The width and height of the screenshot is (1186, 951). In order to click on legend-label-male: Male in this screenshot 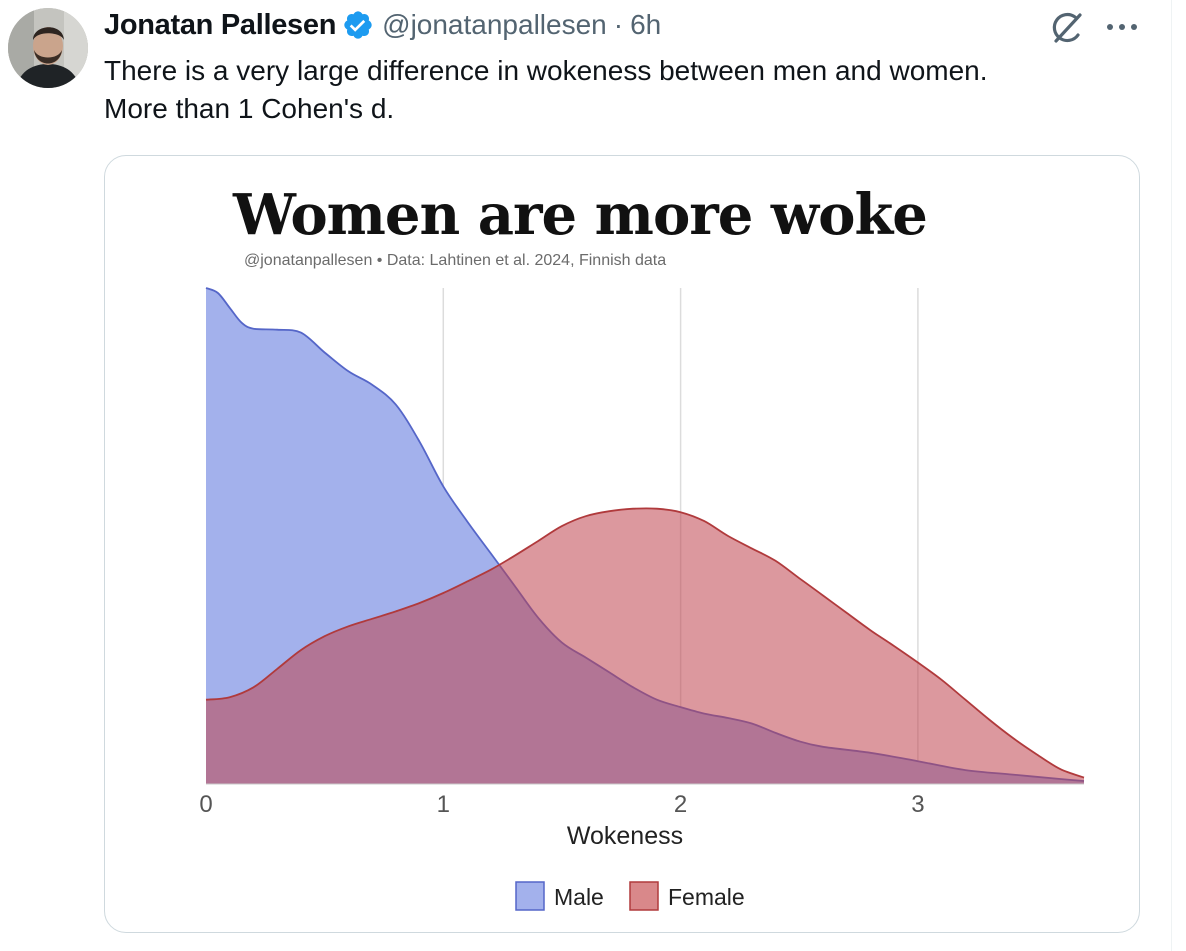, I will do `click(579, 897)`.